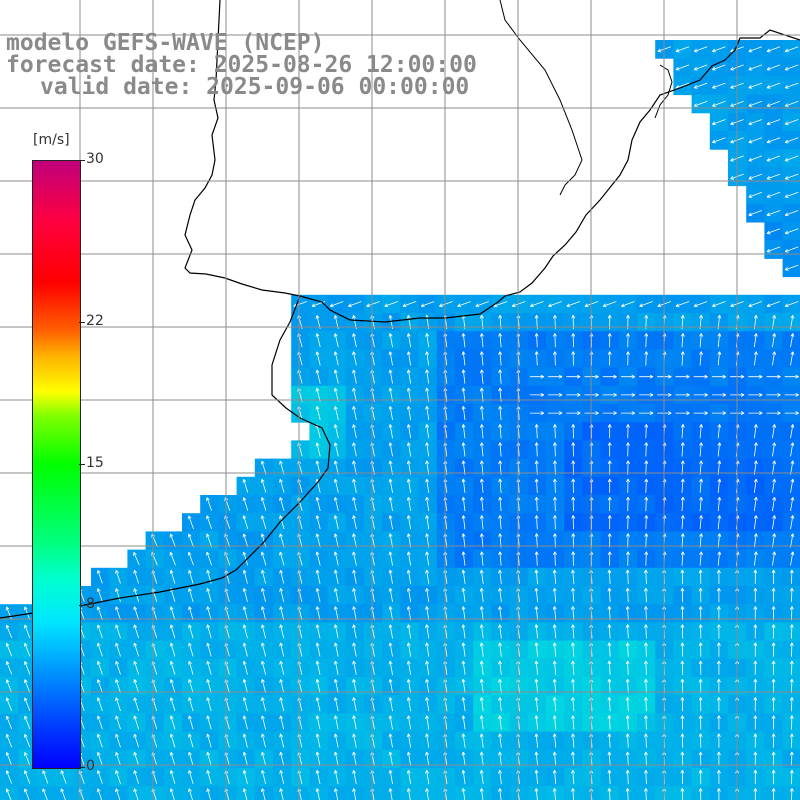 The width and height of the screenshot is (800, 800). I want to click on colorbar-tick-mark, so click(82, 767).